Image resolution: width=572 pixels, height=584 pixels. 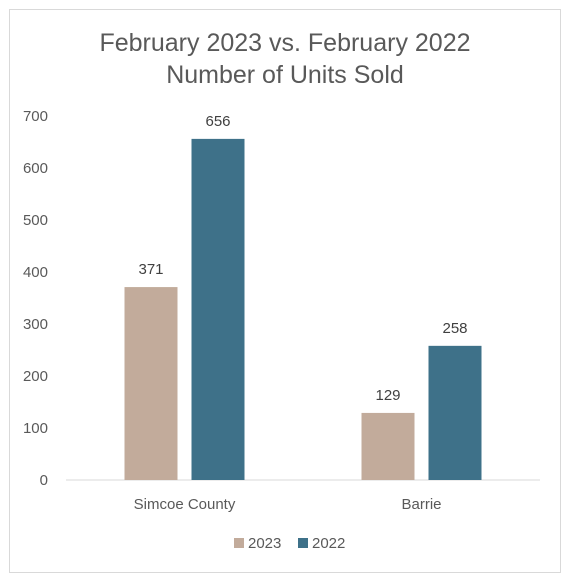 What do you see at coordinates (454, 328) in the screenshot?
I see `data-label: 258` at bounding box center [454, 328].